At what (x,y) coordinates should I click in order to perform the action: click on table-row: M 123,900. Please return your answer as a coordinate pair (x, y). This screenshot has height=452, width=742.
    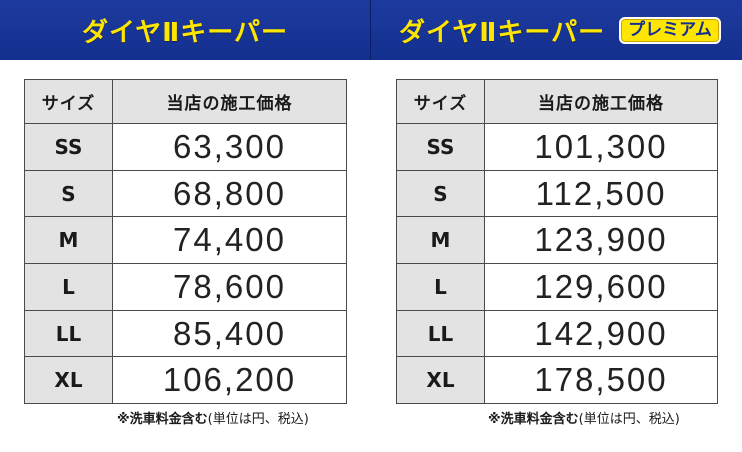
    Looking at the image, I should click on (557, 240).